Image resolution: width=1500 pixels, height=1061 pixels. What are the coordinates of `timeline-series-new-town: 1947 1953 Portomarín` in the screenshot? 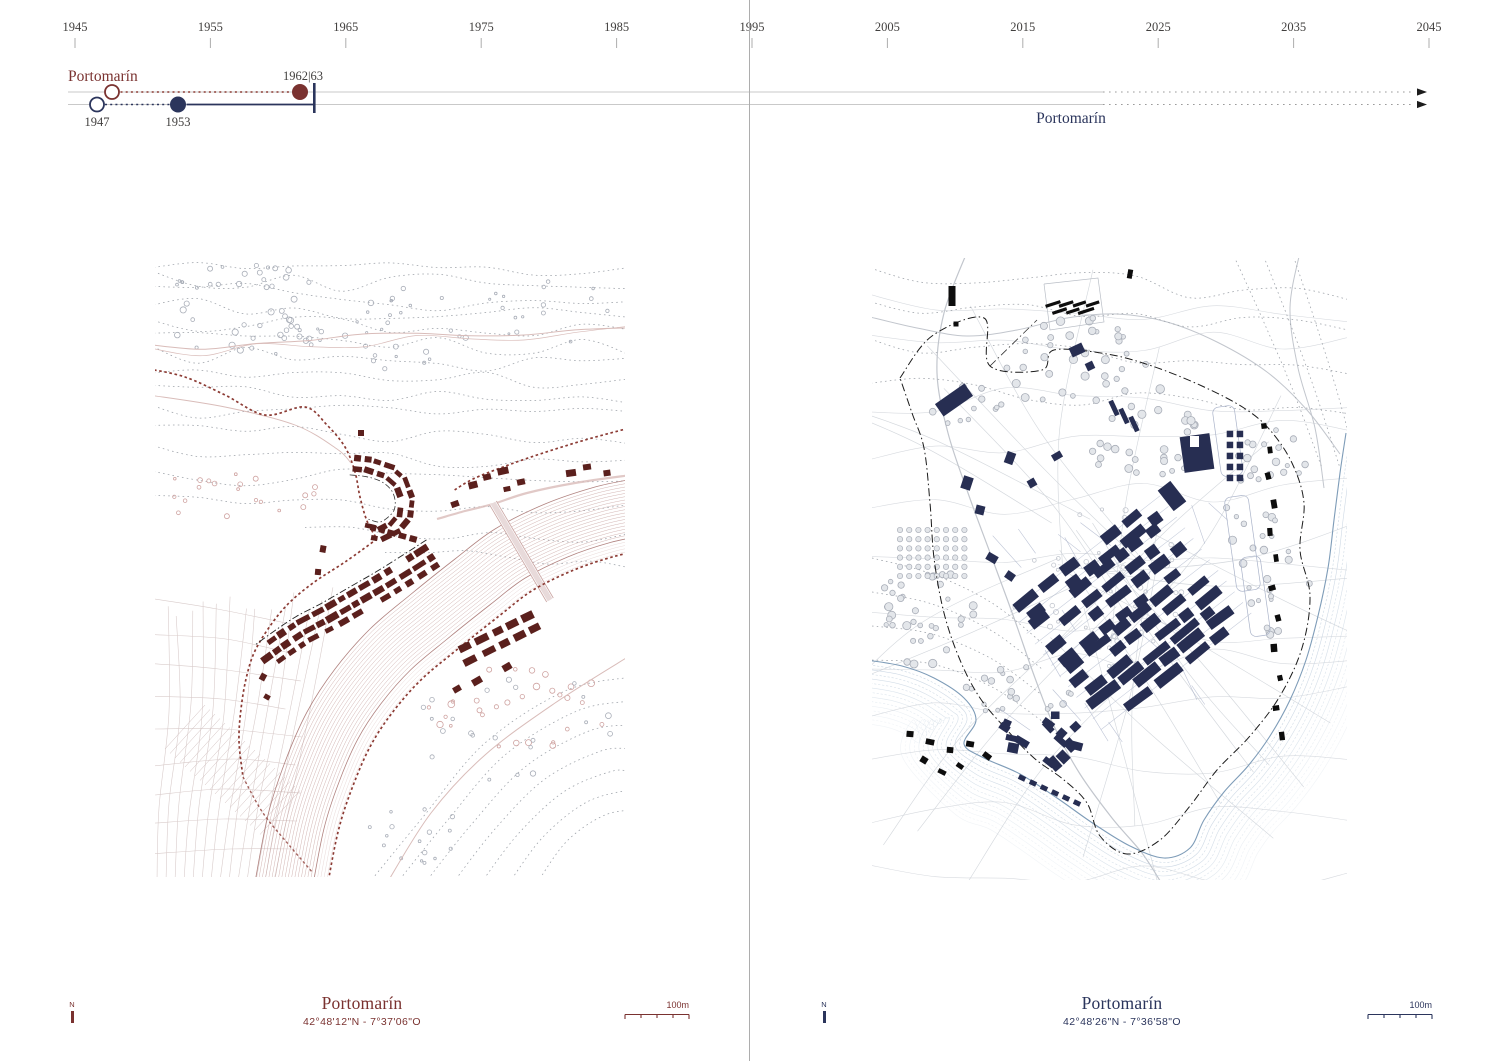 It's located at (595, 106).